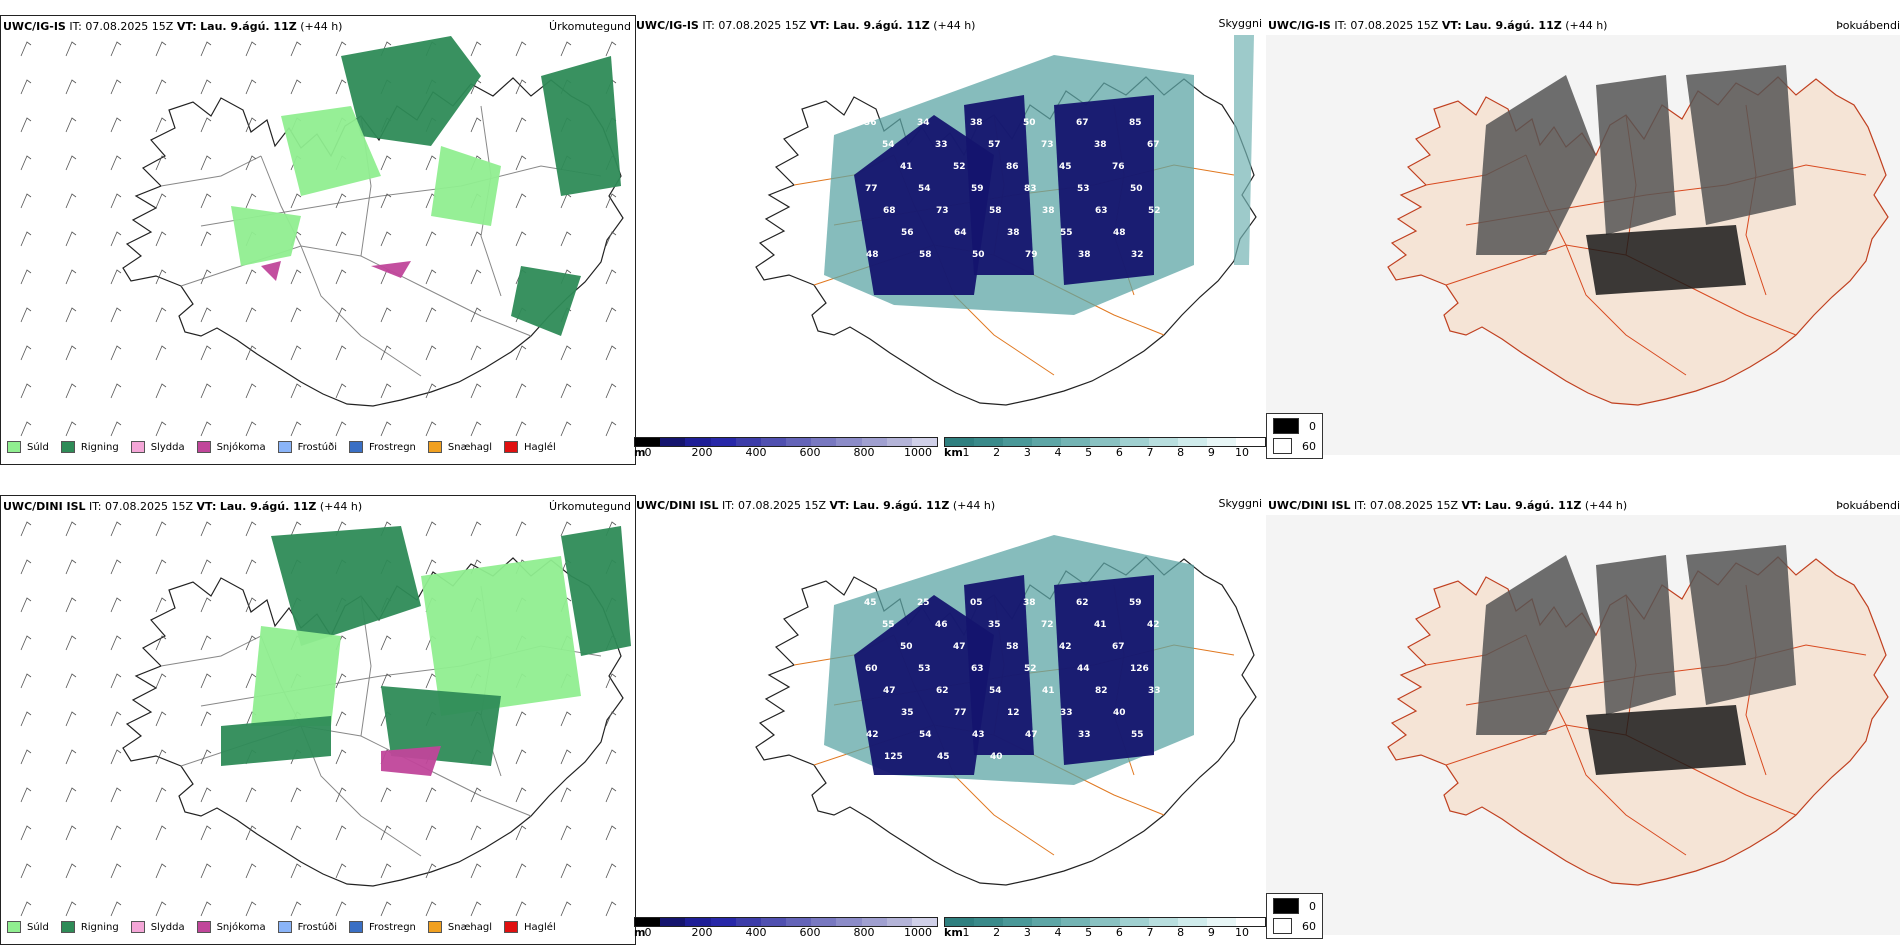 This screenshot has height=950, width=1900. Describe the element at coordinates (1119, 233) in the screenshot. I see `cloudbase-label: 48` at that location.